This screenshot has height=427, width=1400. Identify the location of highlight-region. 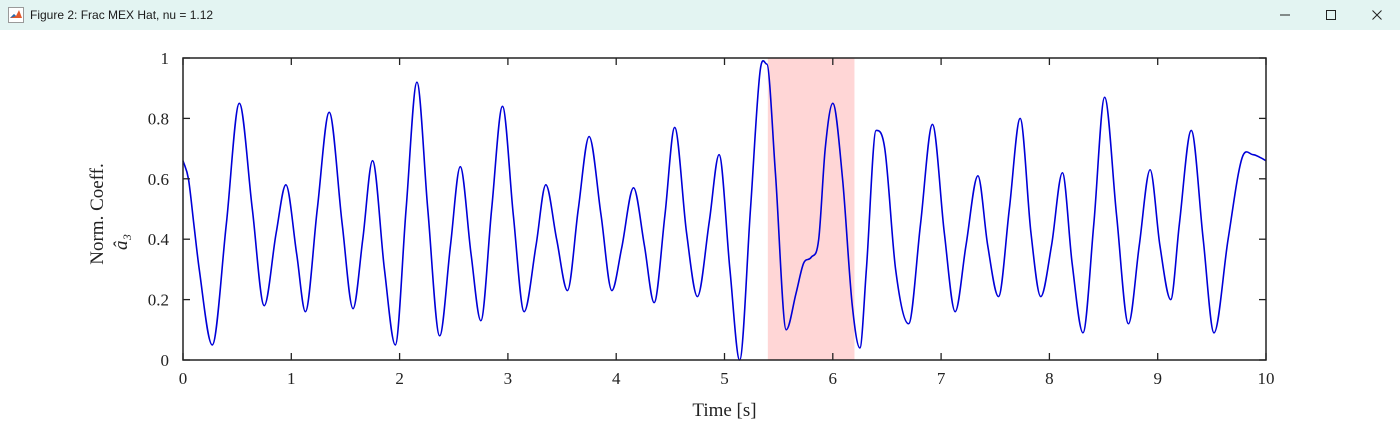
(811, 209).